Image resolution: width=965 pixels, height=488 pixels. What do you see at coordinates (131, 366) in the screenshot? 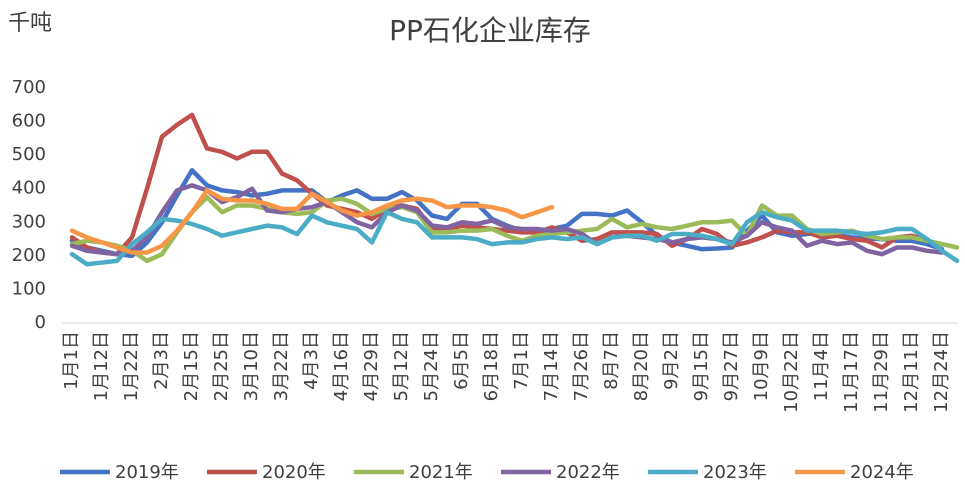
I see `x-tick-label: 1月22日` at bounding box center [131, 366].